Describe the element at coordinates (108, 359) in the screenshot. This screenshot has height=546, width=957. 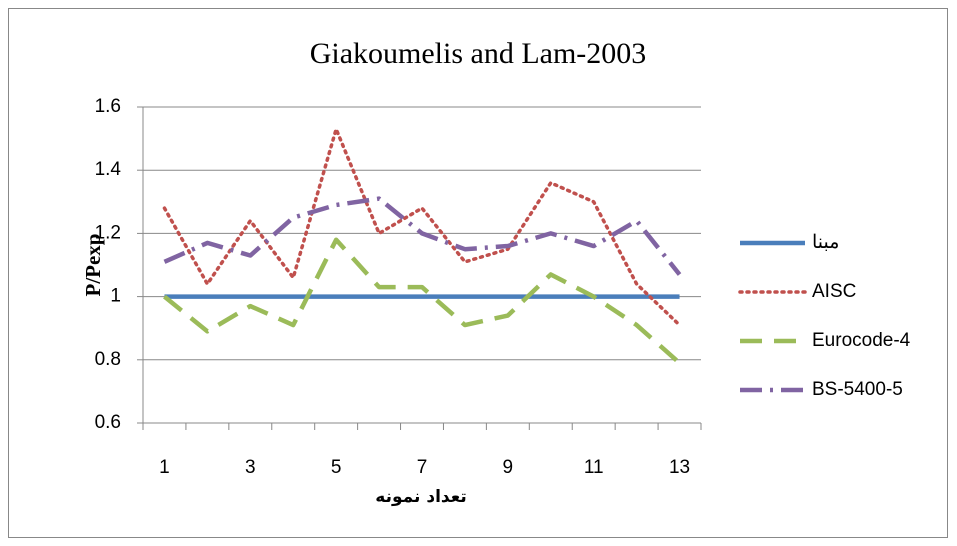
I see `y-tick-label: 0.8` at that location.